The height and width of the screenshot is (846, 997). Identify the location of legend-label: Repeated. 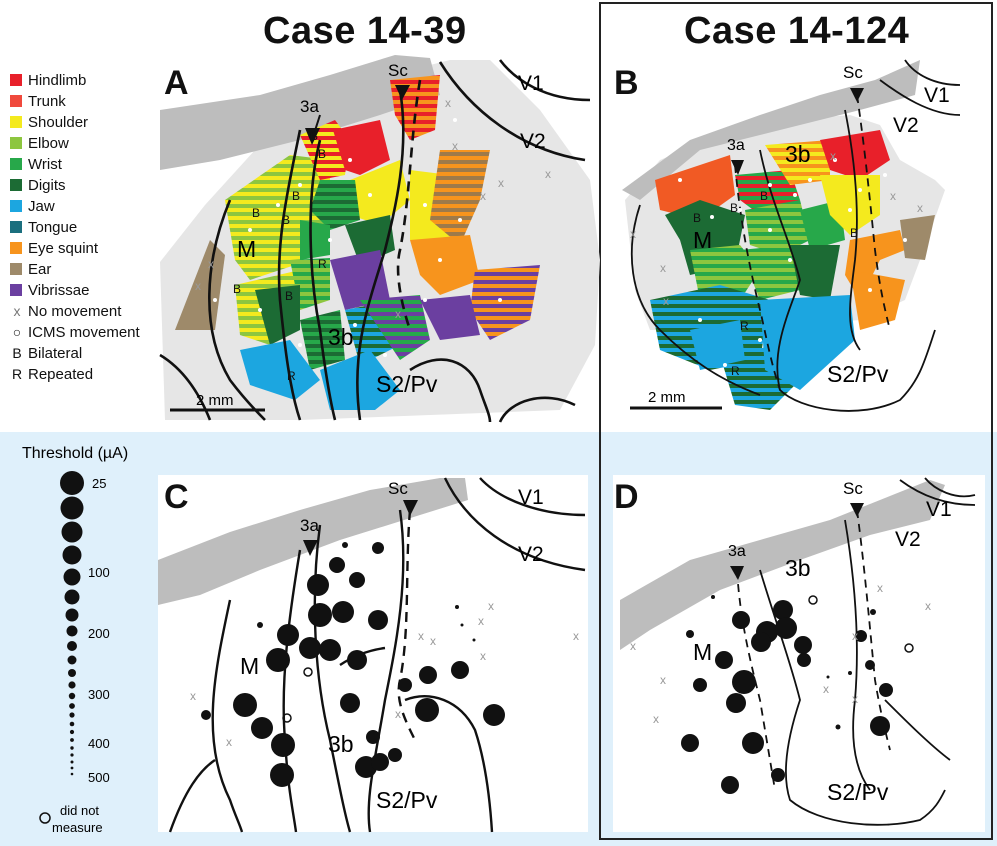
(61, 374).